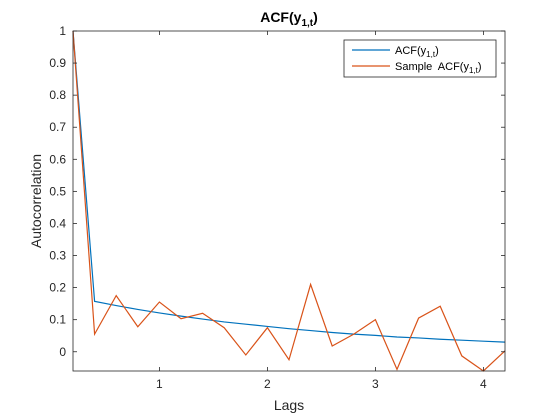 The width and height of the screenshot is (560, 420). What do you see at coordinates (62, 31) in the screenshot?
I see `y-tick-label: 1` at bounding box center [62, 31].